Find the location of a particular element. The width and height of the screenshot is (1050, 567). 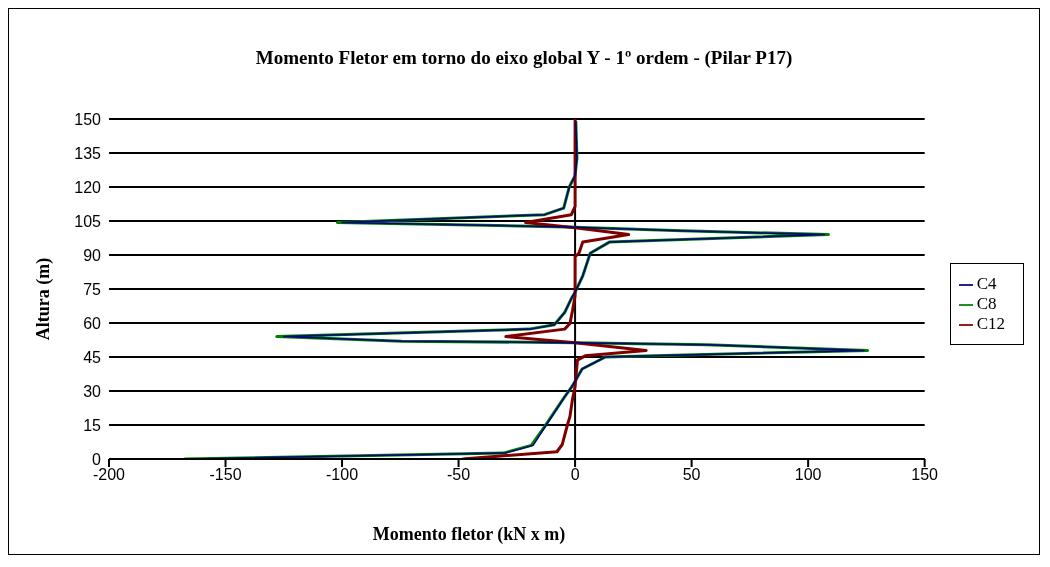

chart-title: Momento Fletor em torno do eixo global Y - 1º ordem - (Pilar P17) is located at coordinates (524, 58).